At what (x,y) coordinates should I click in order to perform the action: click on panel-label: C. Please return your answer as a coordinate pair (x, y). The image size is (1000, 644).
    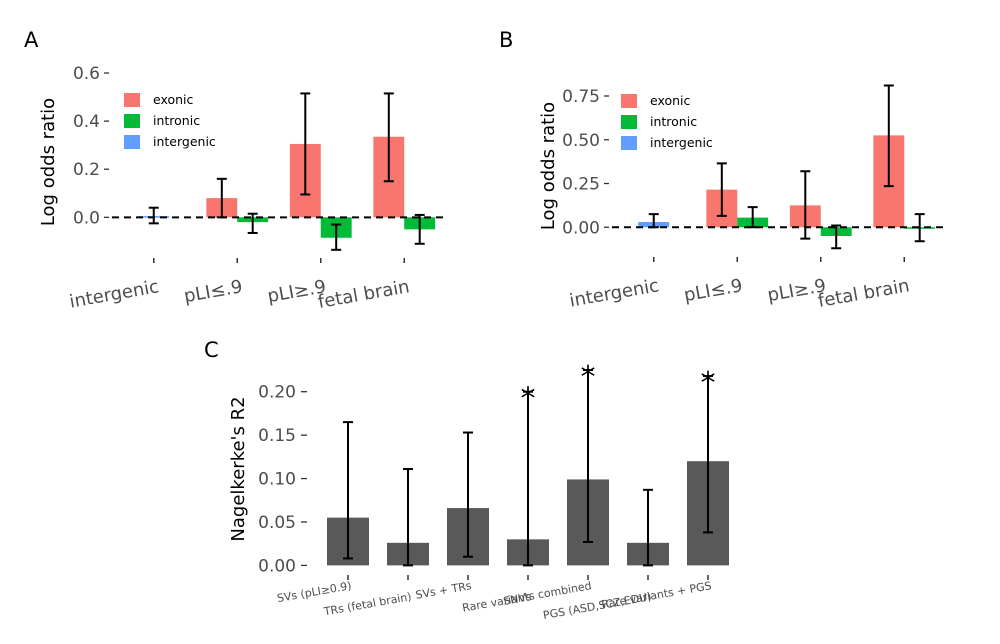
    Looking at the image, I should click on (211, 350).